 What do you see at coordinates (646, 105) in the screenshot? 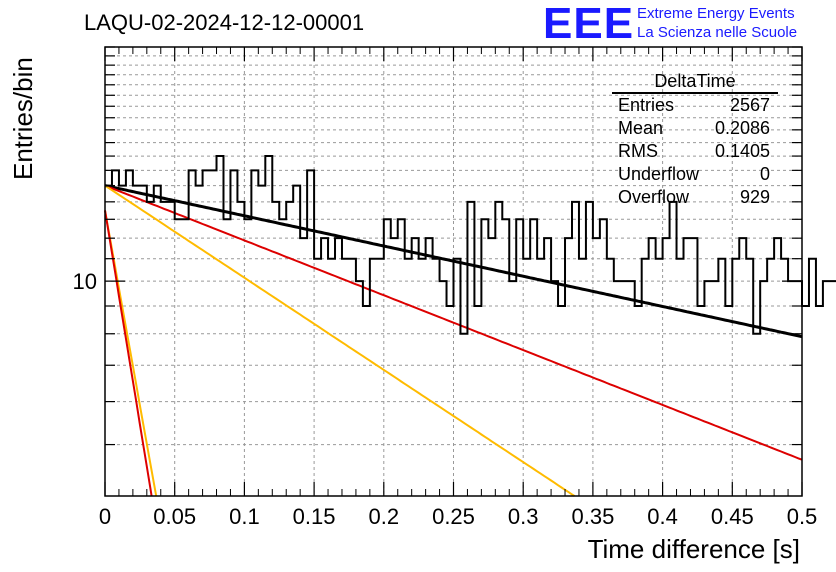
I see `stats-label: Entries` at bounding box center [646, 105].